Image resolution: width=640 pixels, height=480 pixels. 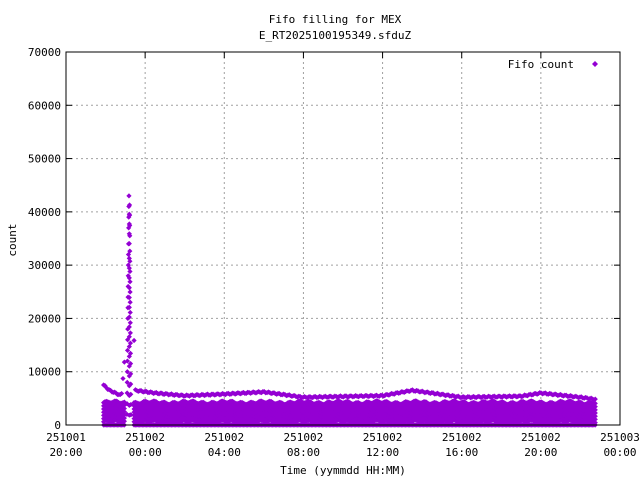 What do you see at coordinates (335, 35) in the screenshot?
I see `chart-subtitle: E_RT2025100195349.sfduZ` at bounding box center [335, 35].